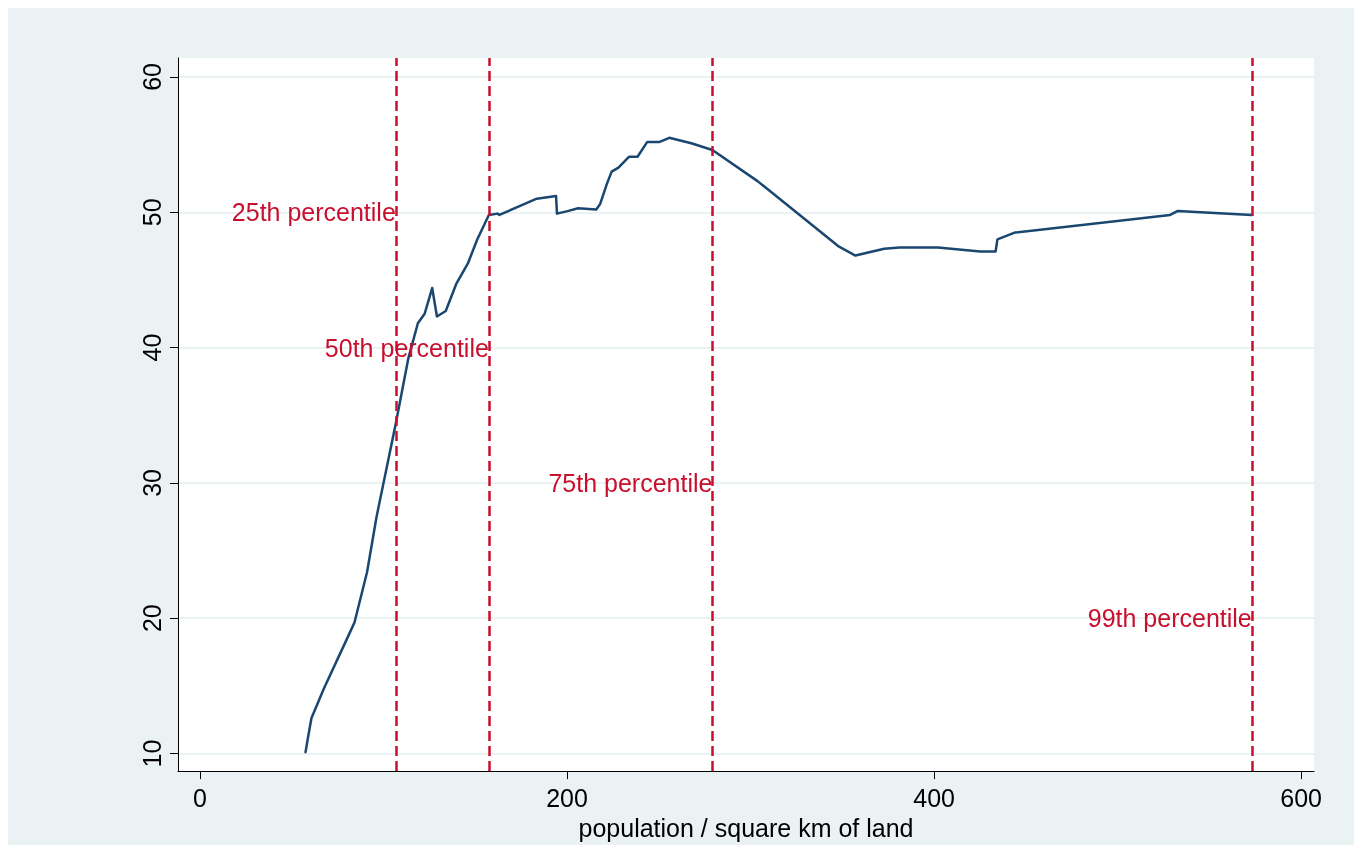 The width and height of the screenshot is (1362, 853). What do you see at coordinates (1301, 797) in the screenshot?
I see `x-tick-label: 600` at bounding box center [1301, 797].